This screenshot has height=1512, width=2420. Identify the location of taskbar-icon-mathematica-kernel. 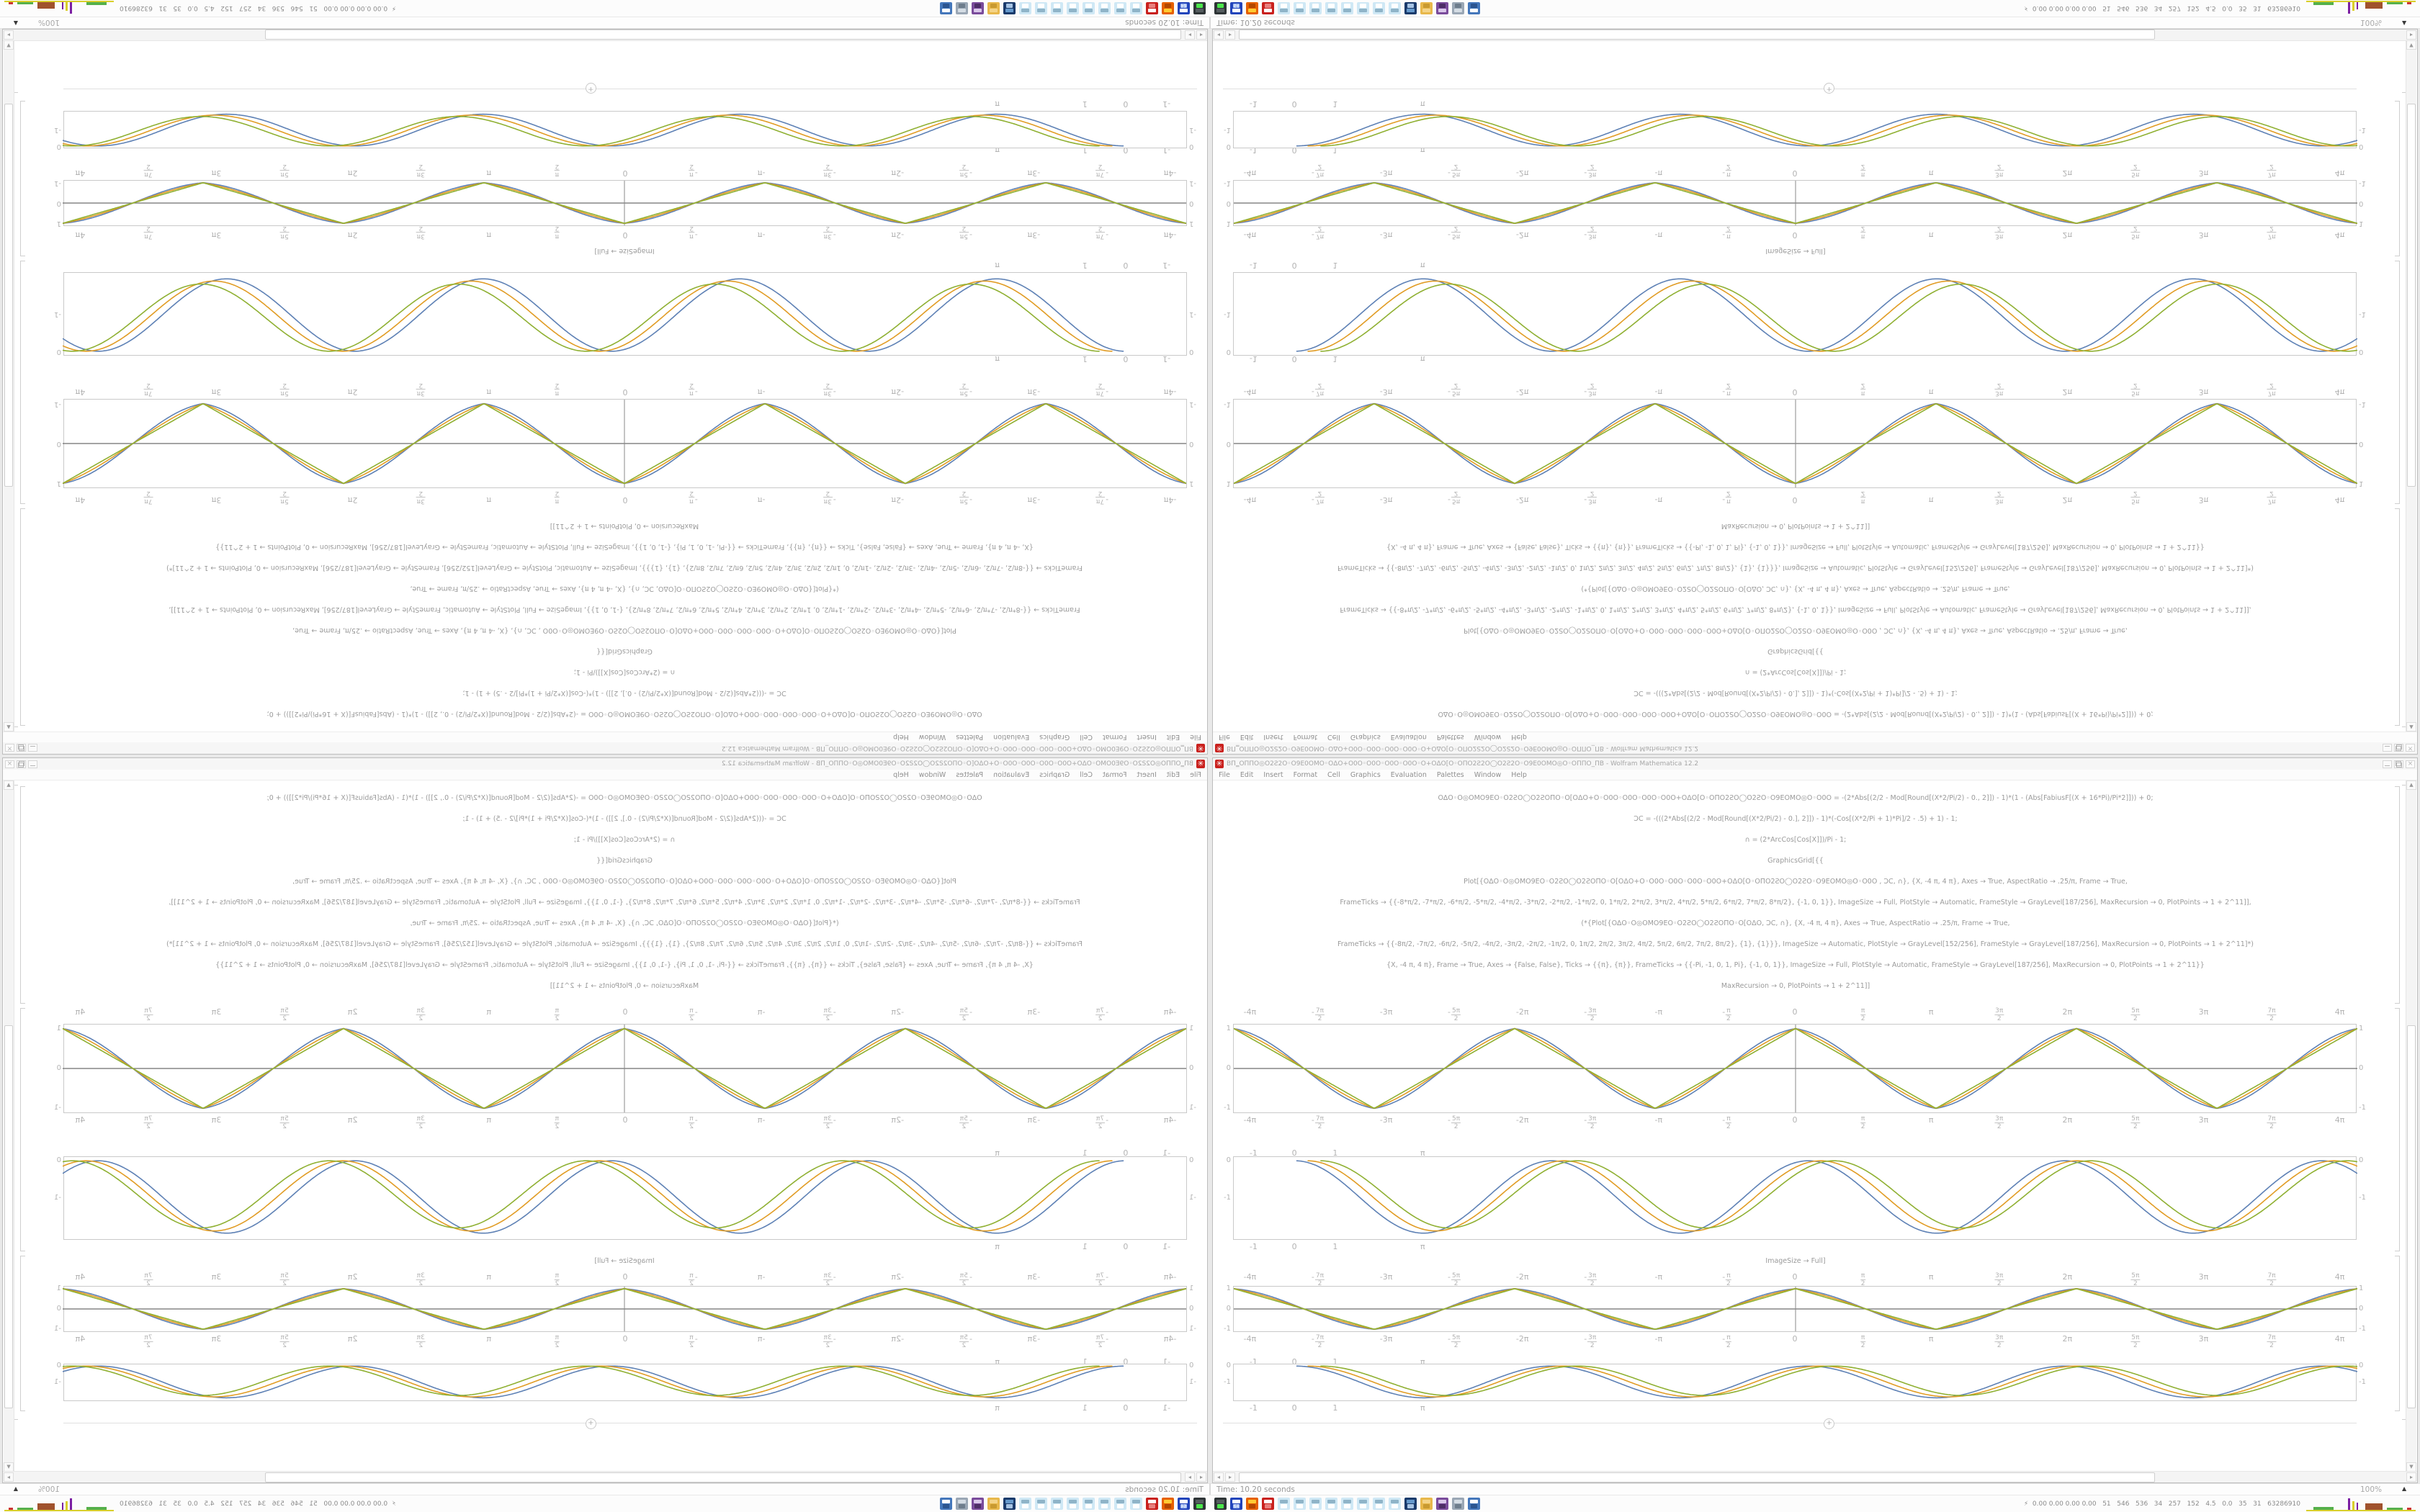
(1152, 8).